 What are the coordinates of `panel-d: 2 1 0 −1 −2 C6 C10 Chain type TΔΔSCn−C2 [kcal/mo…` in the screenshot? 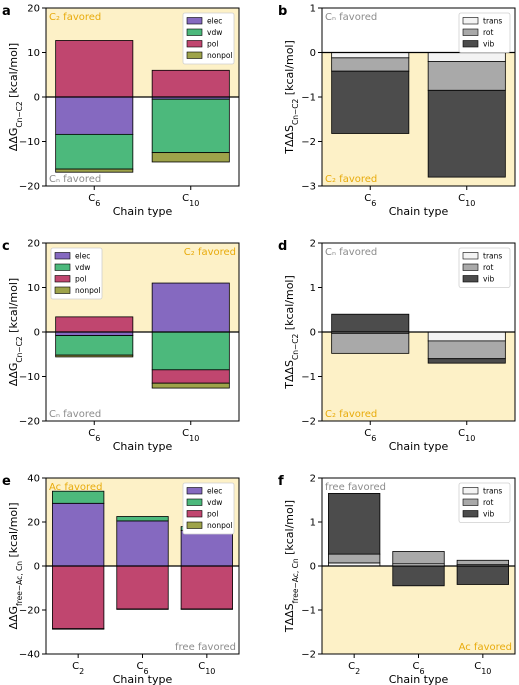 It's located at (397, 346).